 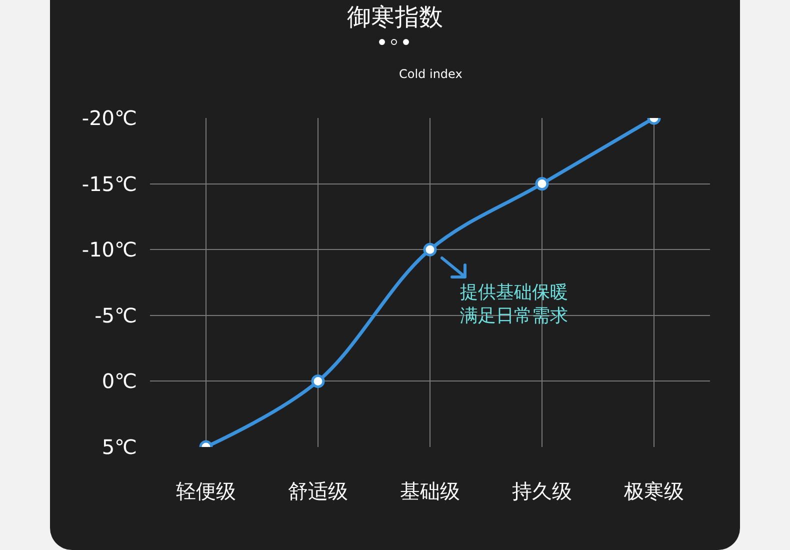 I want to click on annotation: 提供基础保暖满足日常需求, so click(x=514, y=304).